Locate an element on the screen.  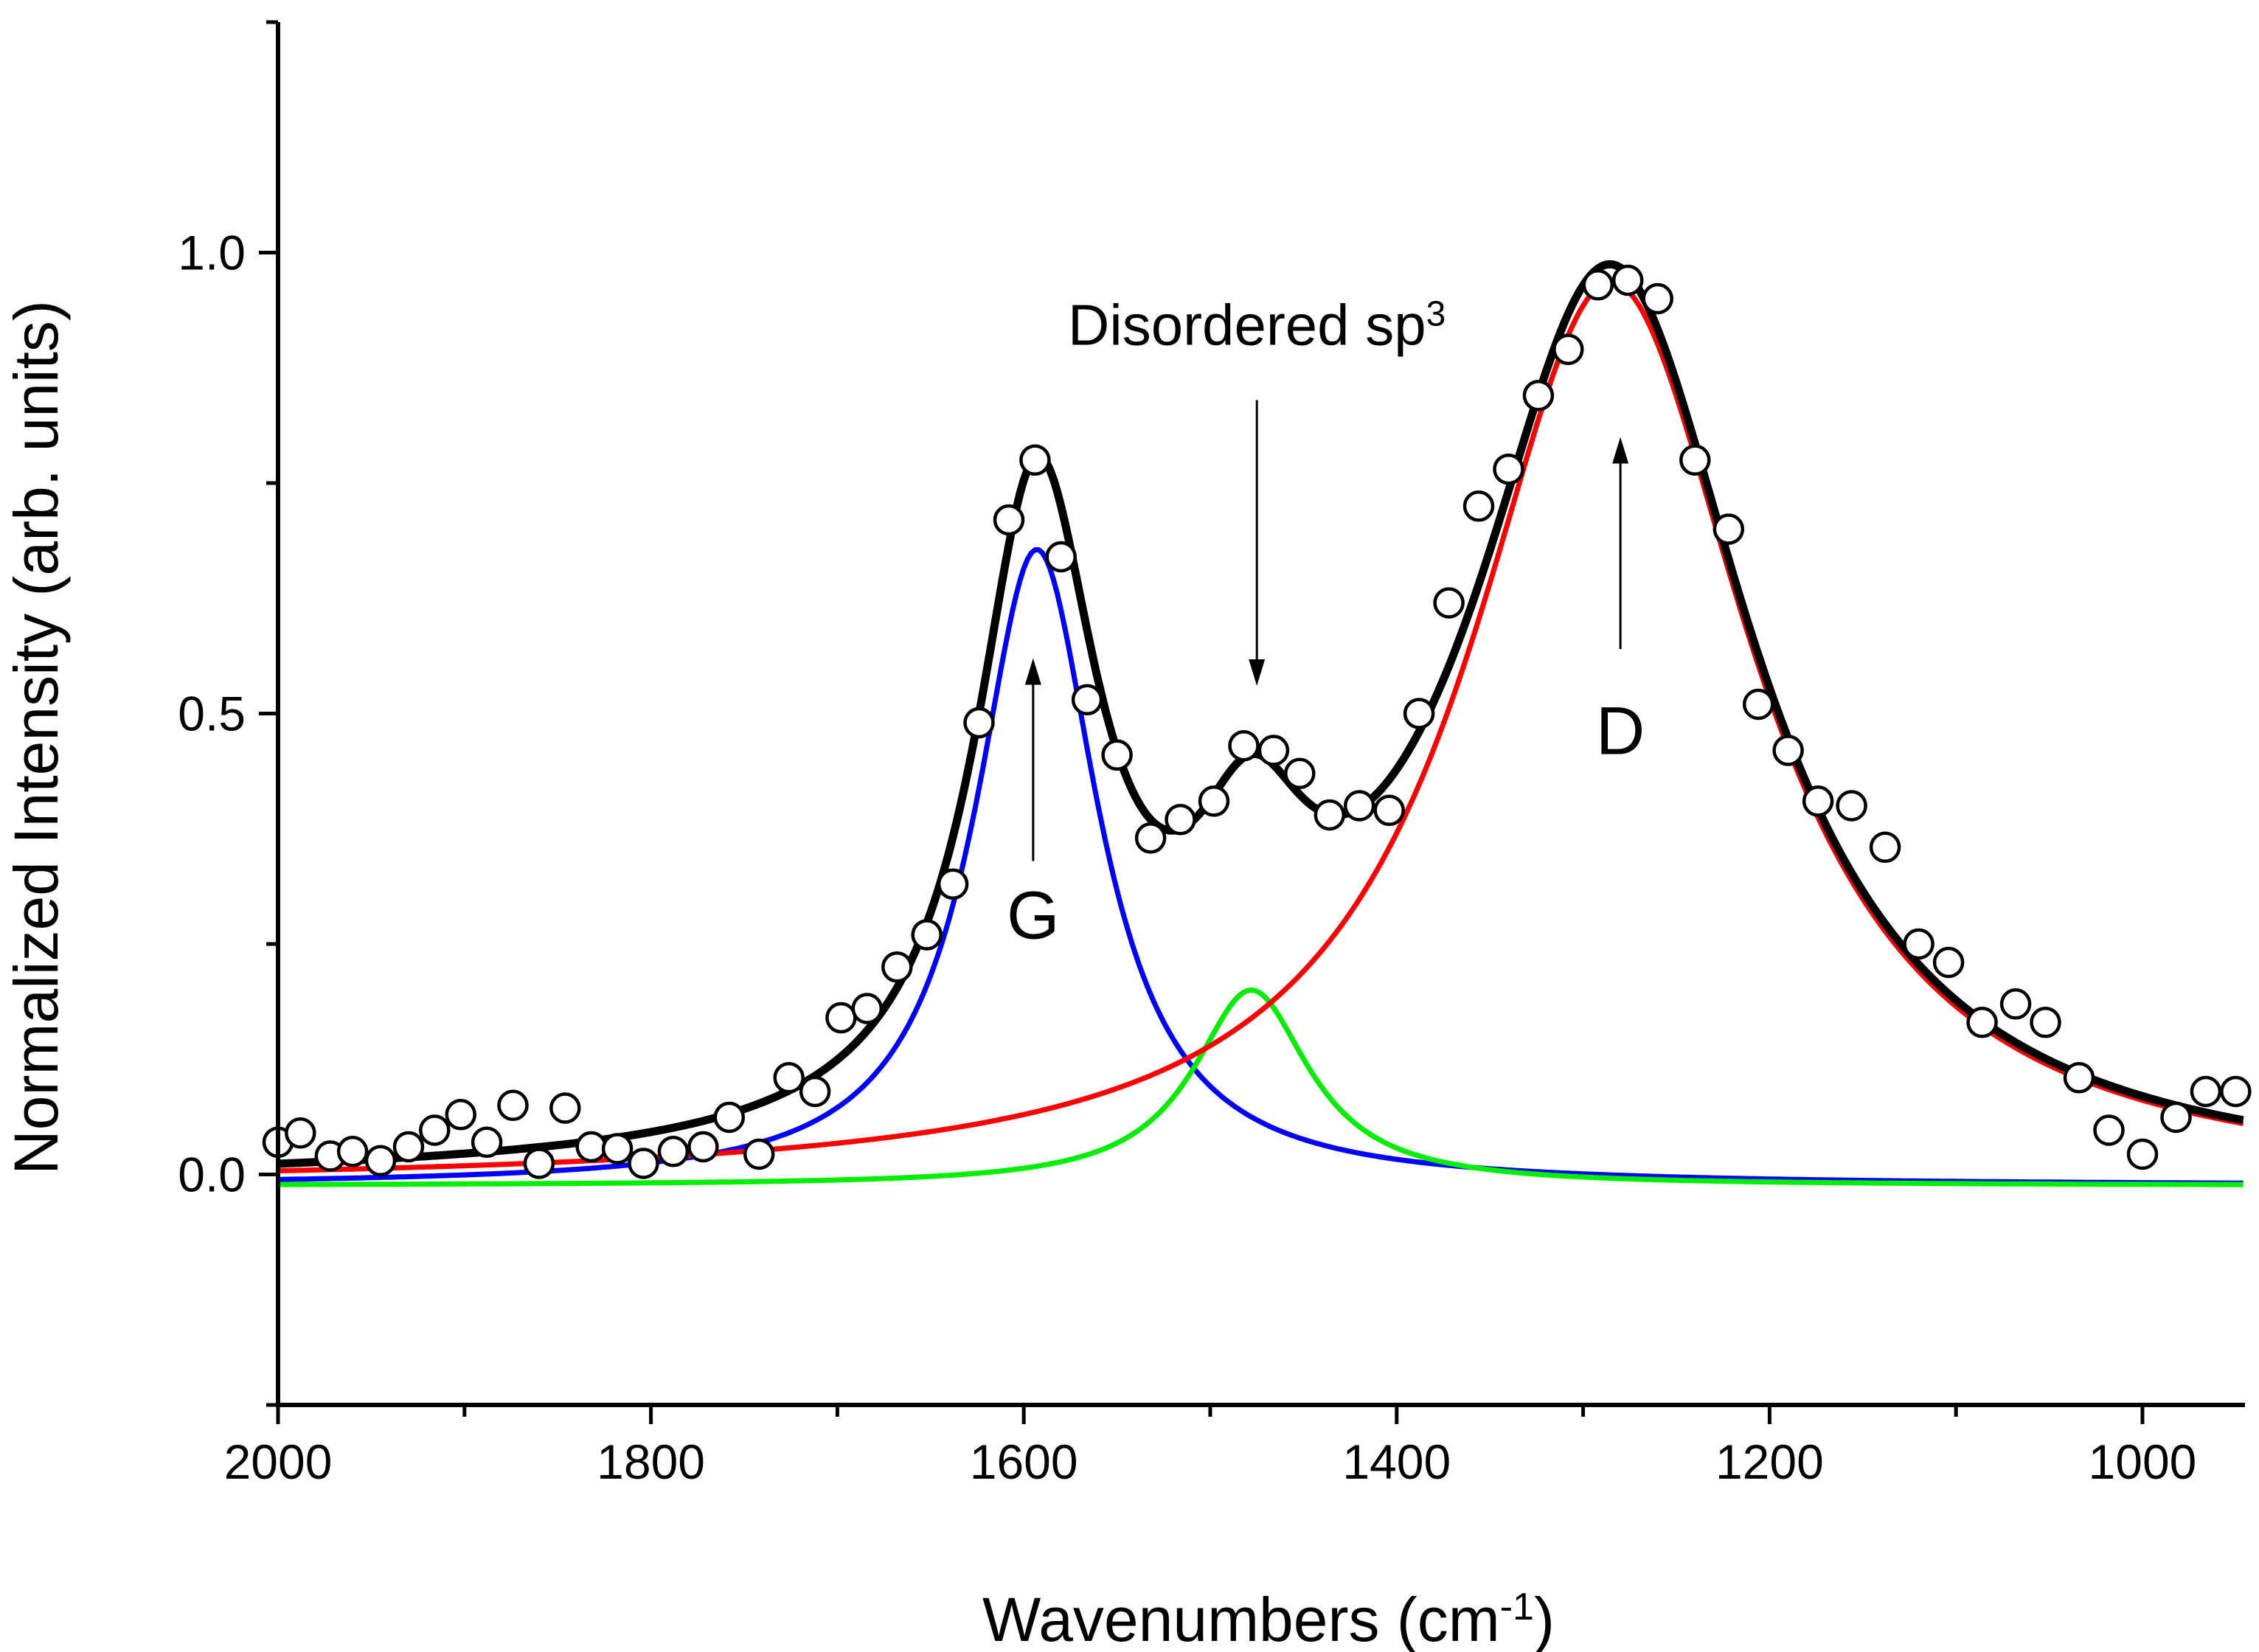
label-sp3-sup: 3 is located at coordinates (1436, 313).